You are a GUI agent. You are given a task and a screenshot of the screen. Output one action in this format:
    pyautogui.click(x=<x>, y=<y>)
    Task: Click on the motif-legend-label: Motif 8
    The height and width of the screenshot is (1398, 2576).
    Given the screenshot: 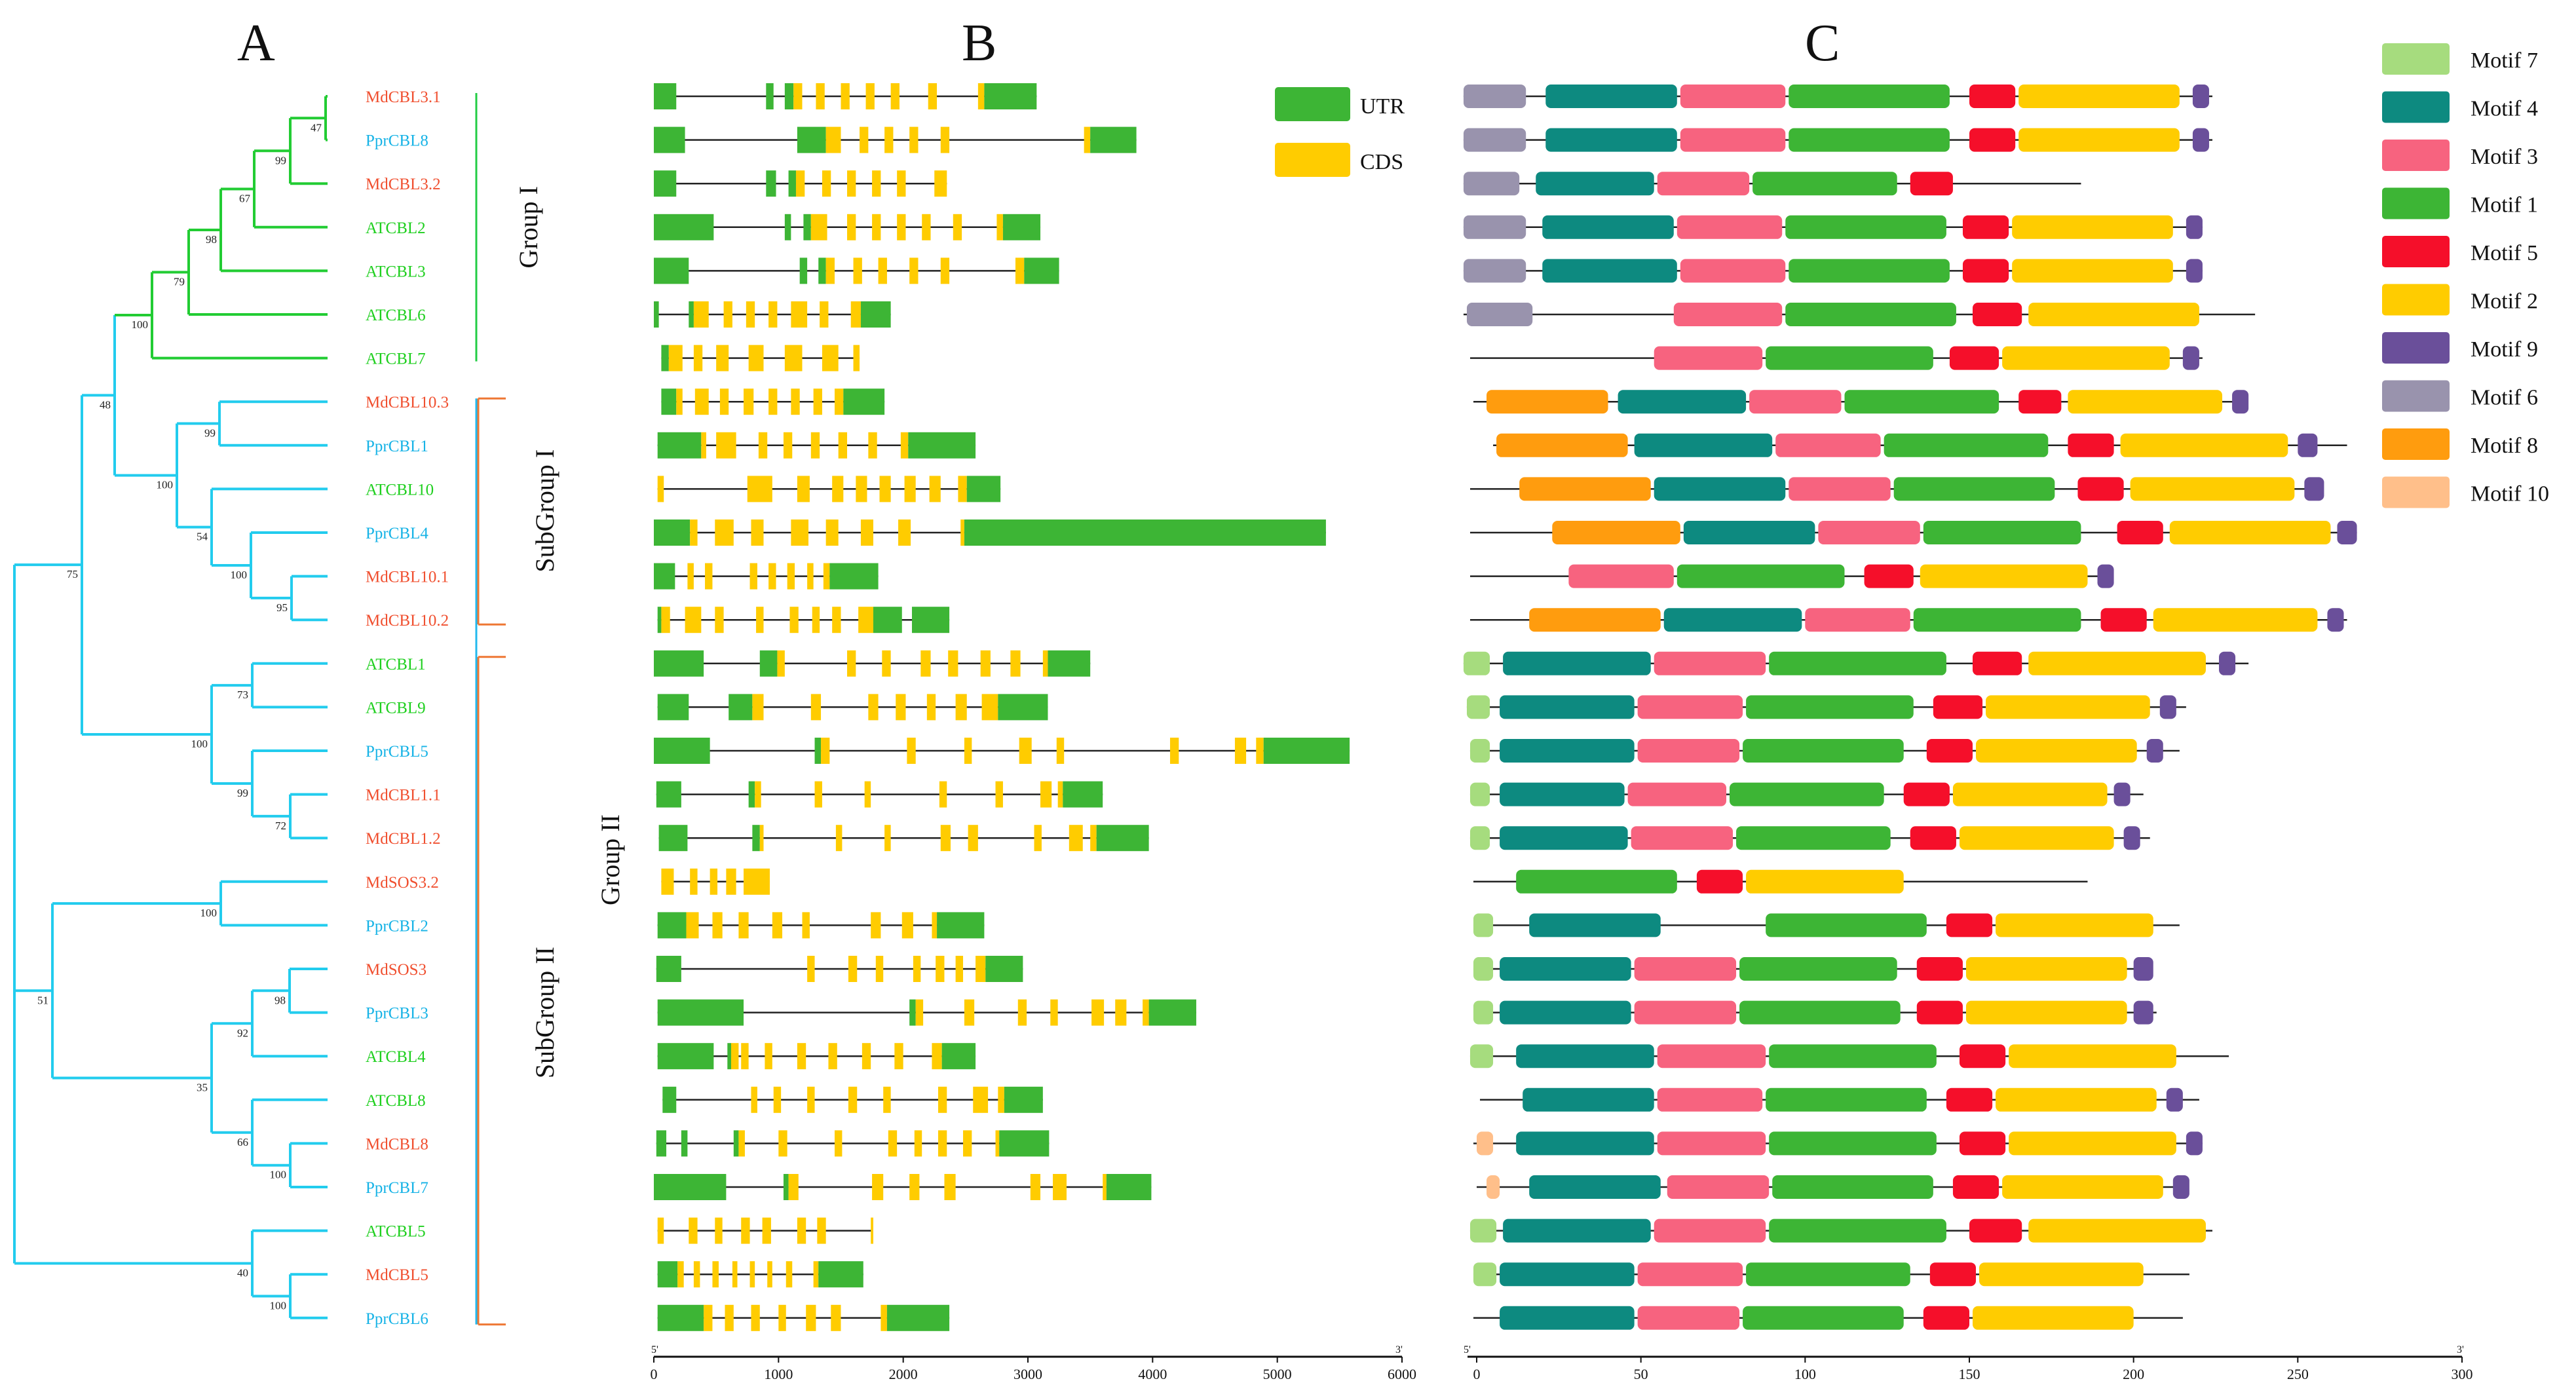 What is the action you would take?
    pyautogui.click(x=2504, y=446)
    